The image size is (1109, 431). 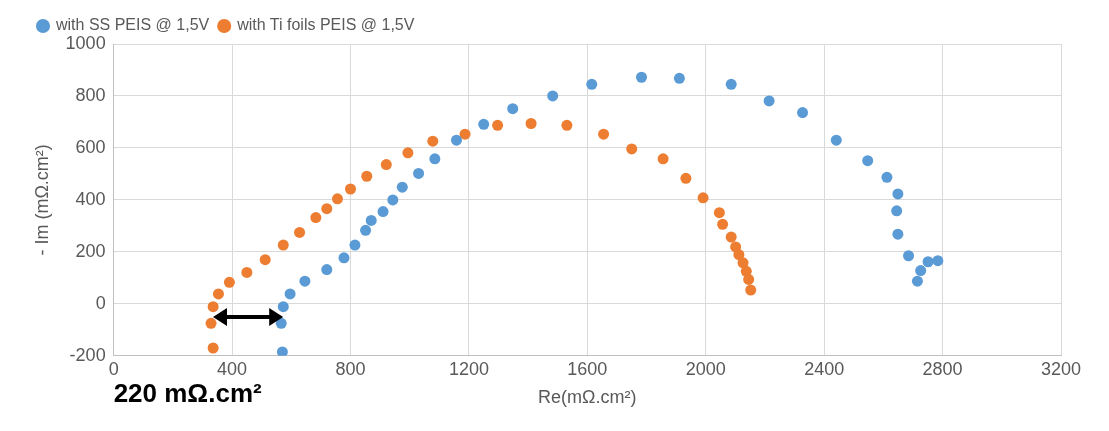 I want to click on y-tick-label: 0, so click(x=100, y=302).